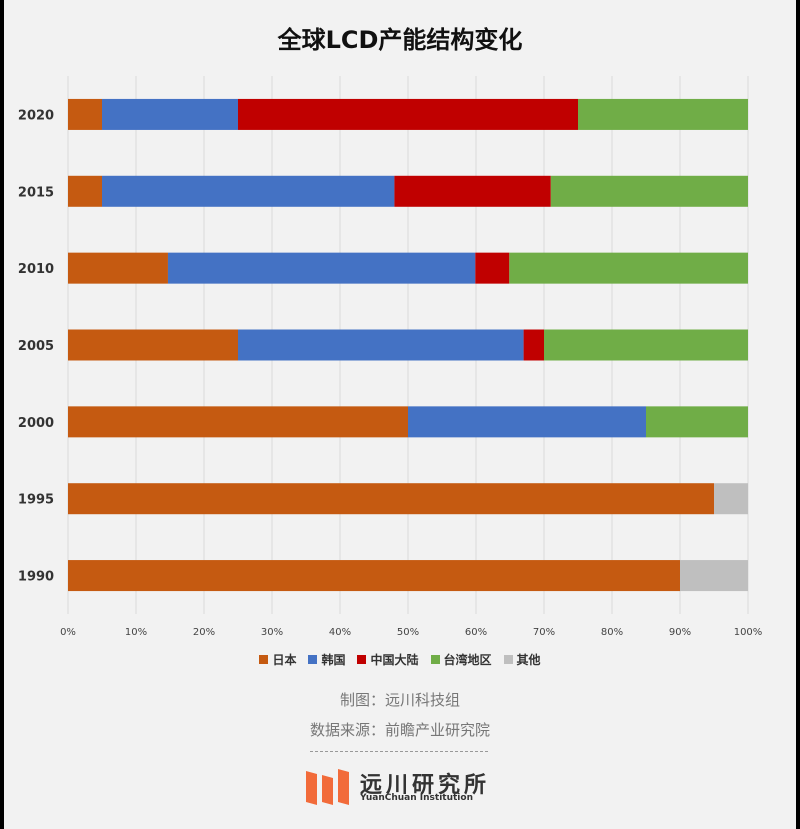  I want to click on x-tick-label: 70%, so click(544, 632).